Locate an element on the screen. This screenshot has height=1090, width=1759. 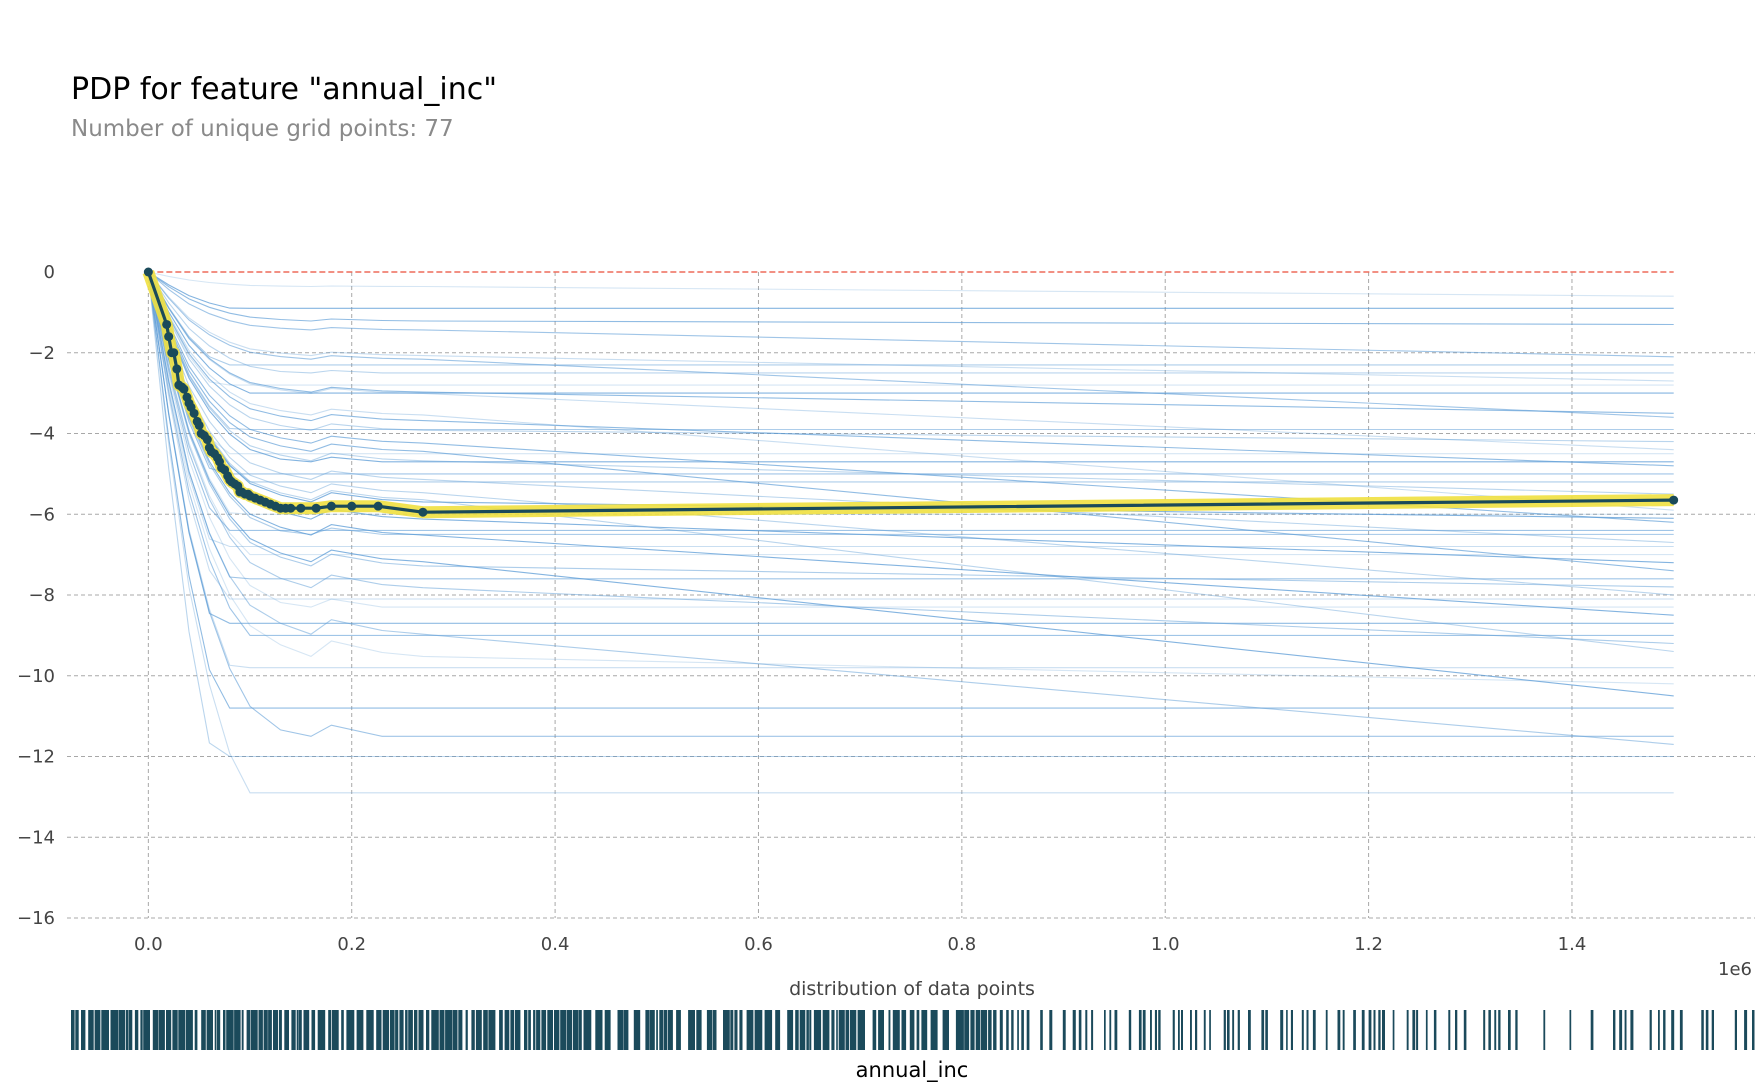
distribution-label: distribution of data points is located at coordinates (912, 989).